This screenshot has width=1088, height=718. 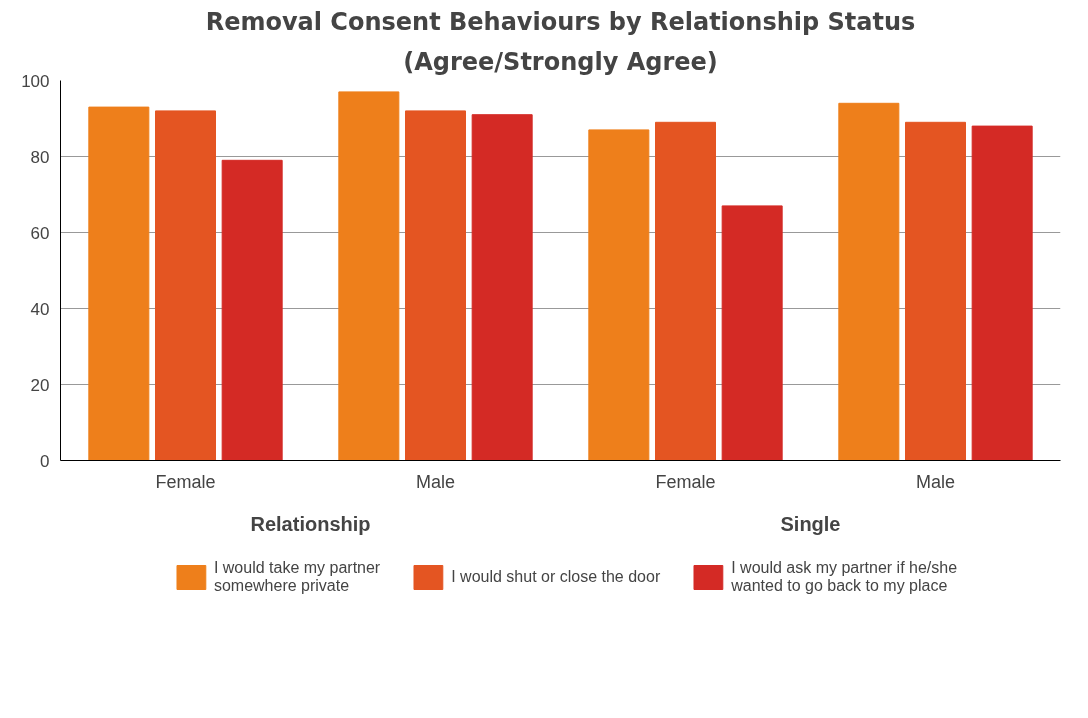 What do you see at coordinates (40, 233) in the screenshot?
I see `y-tick-label: 60` at bounding box center [40, 233].